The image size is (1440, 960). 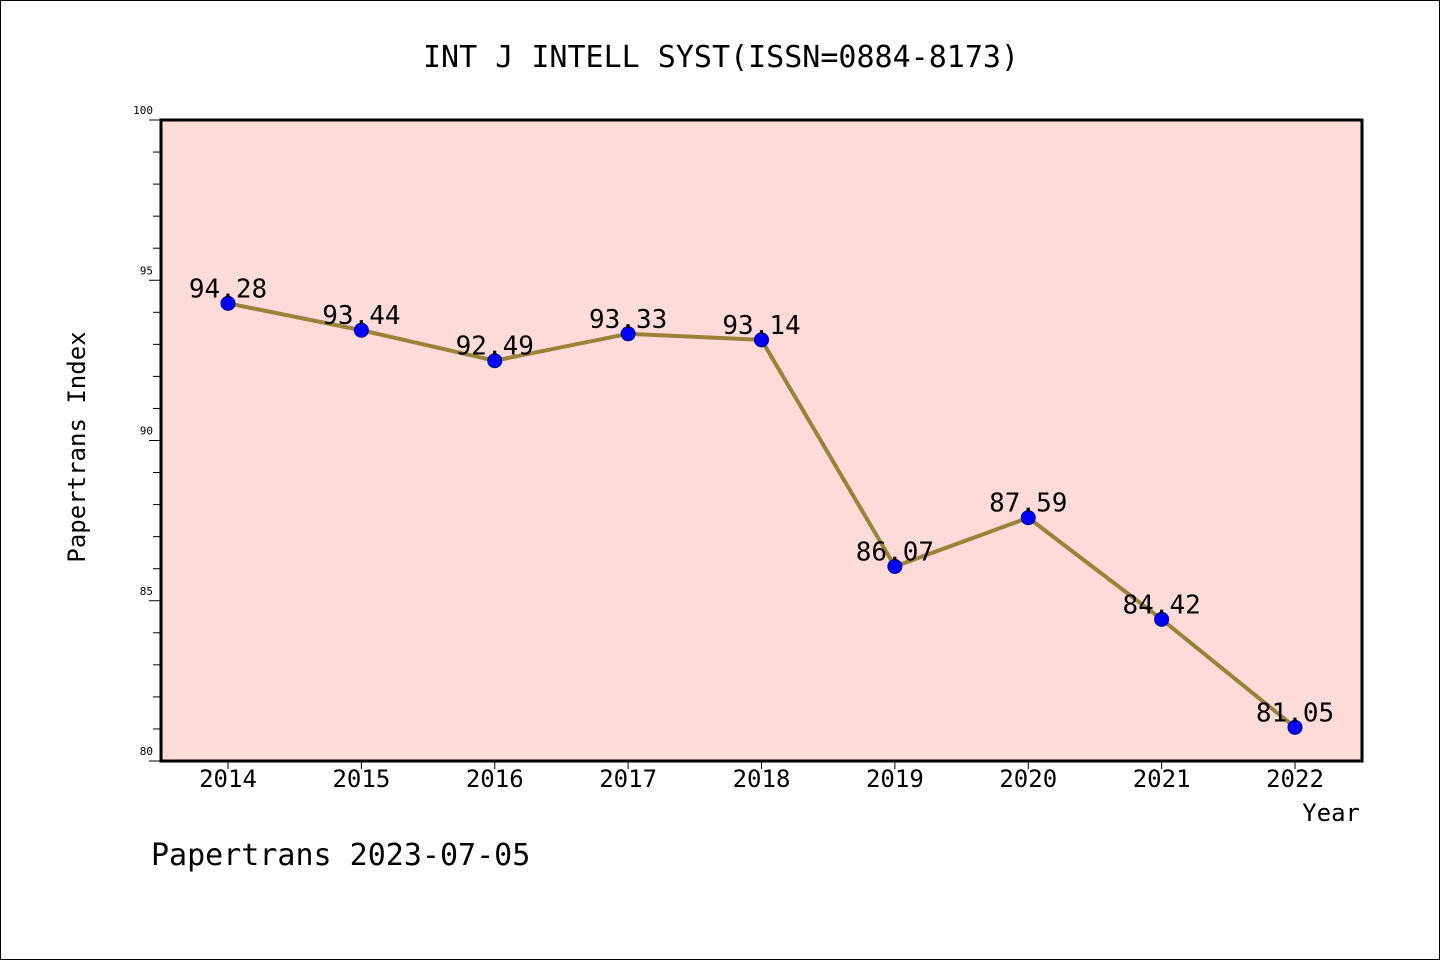 What do you see at coordinates (228, 779) in the screenshot?
I see `x-tick-label: 2014` at bounding box center [228, 779].